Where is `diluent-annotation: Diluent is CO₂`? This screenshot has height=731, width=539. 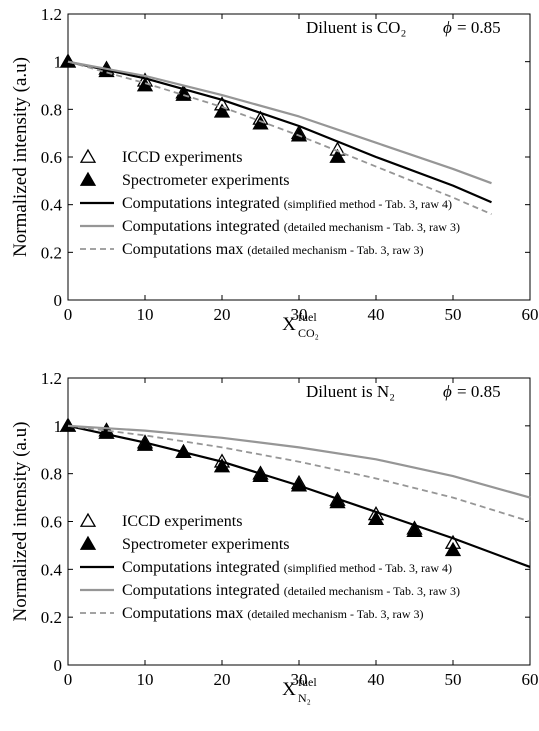 diluent-annotation: Diluent is CO₂ is located at coordinates (356, 27).